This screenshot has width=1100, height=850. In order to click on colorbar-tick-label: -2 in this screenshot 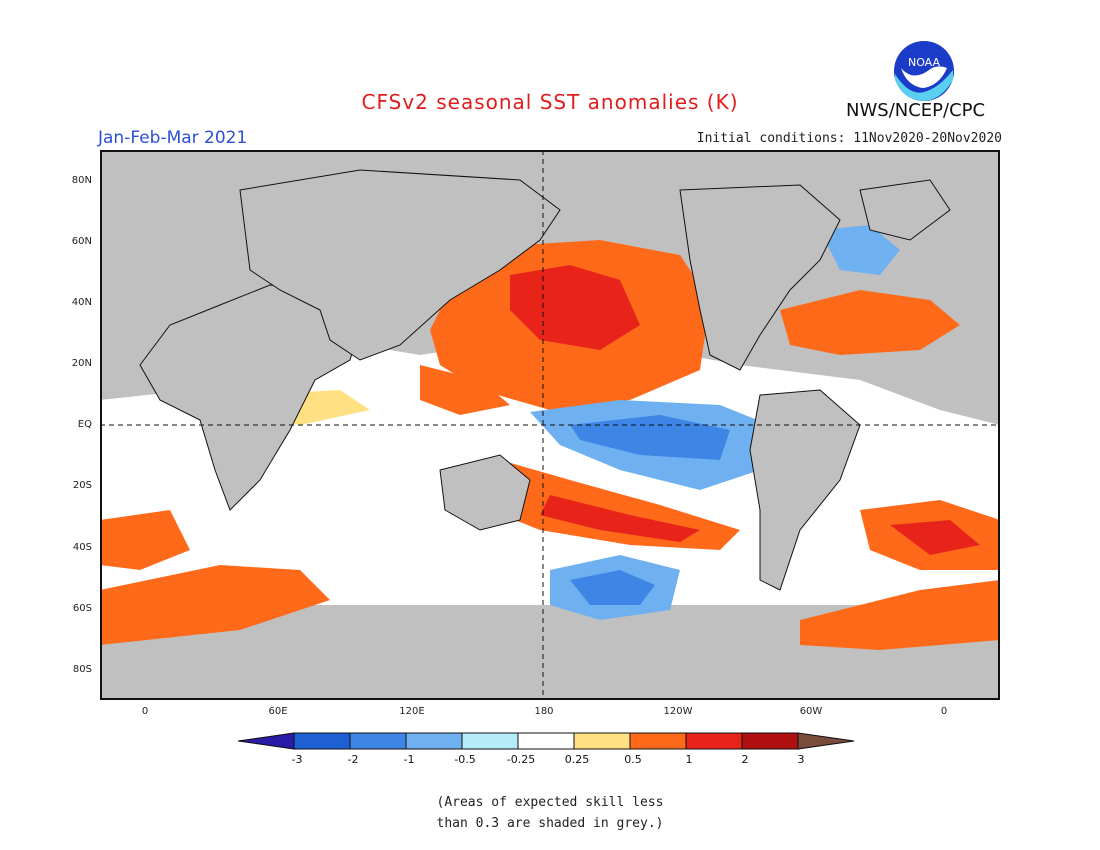, I will do `click(353, 759)`.